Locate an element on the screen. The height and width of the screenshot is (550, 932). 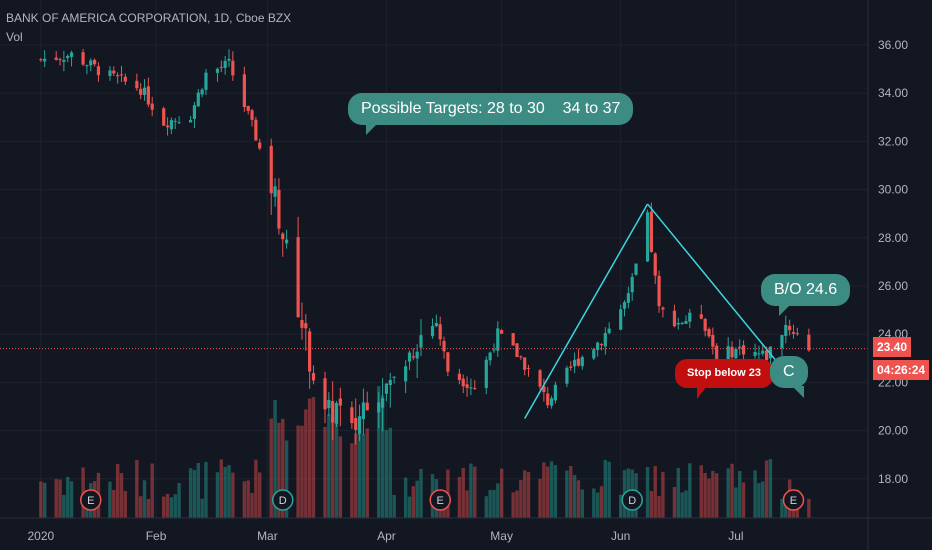
targets-text: Possible Targets: 28 to 30 34 to 37 is located at coordinates (491, 109).